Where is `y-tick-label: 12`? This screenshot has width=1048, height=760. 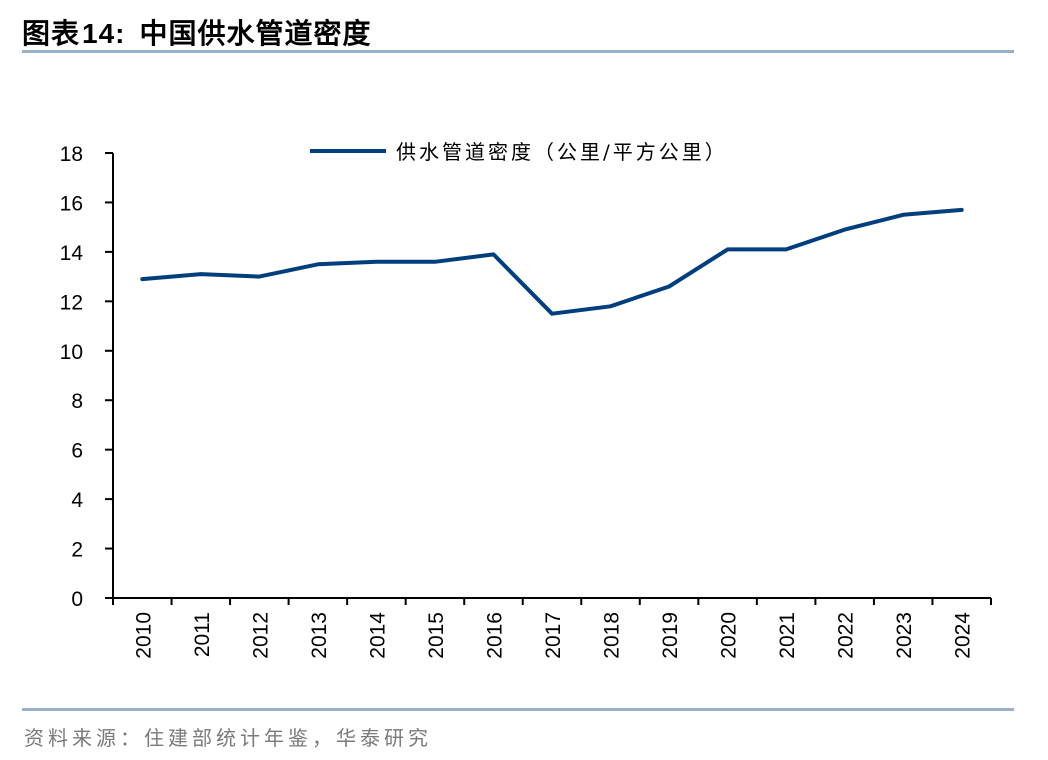
y-tick-label: 12 is located at coordinates (71, 302).